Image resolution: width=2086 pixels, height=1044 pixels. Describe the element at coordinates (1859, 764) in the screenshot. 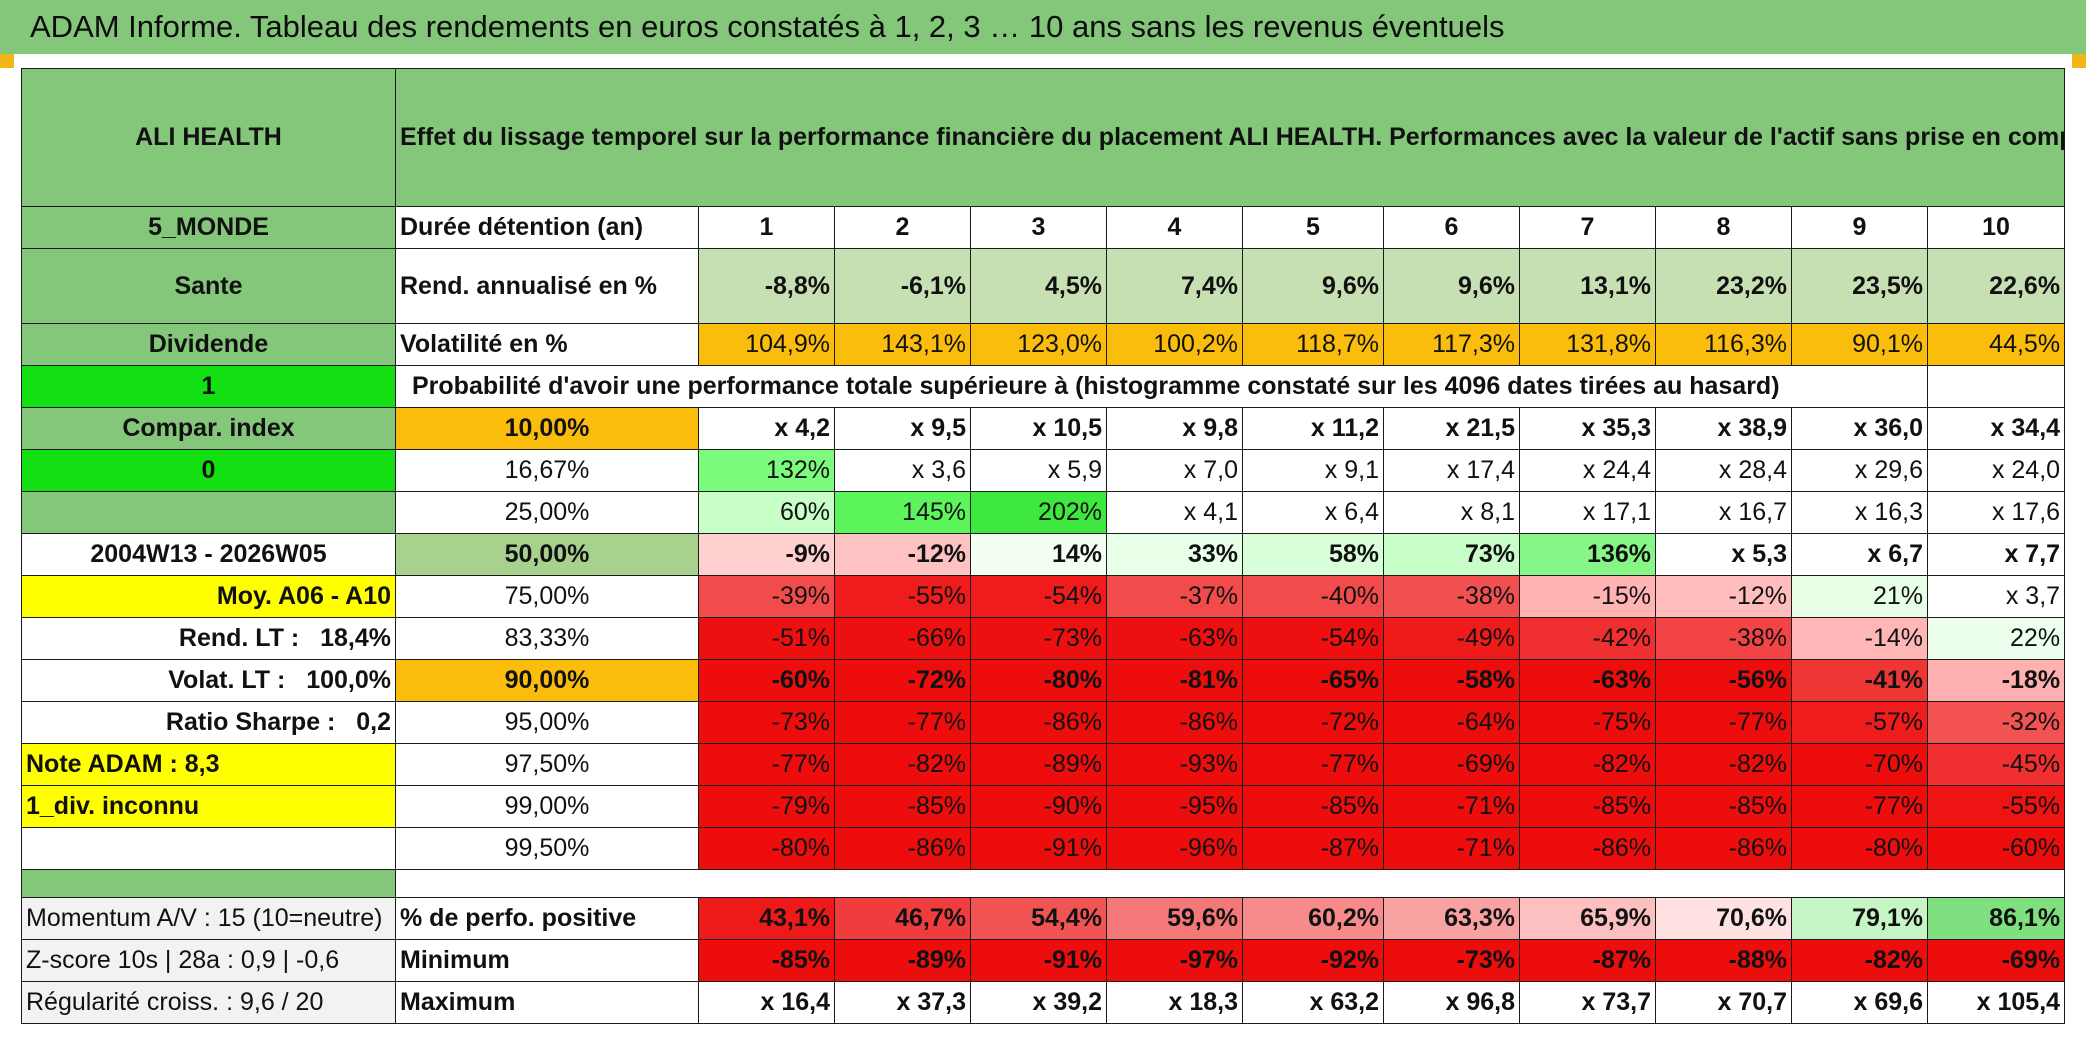

I see `quantile-cell: -70%` at that location.